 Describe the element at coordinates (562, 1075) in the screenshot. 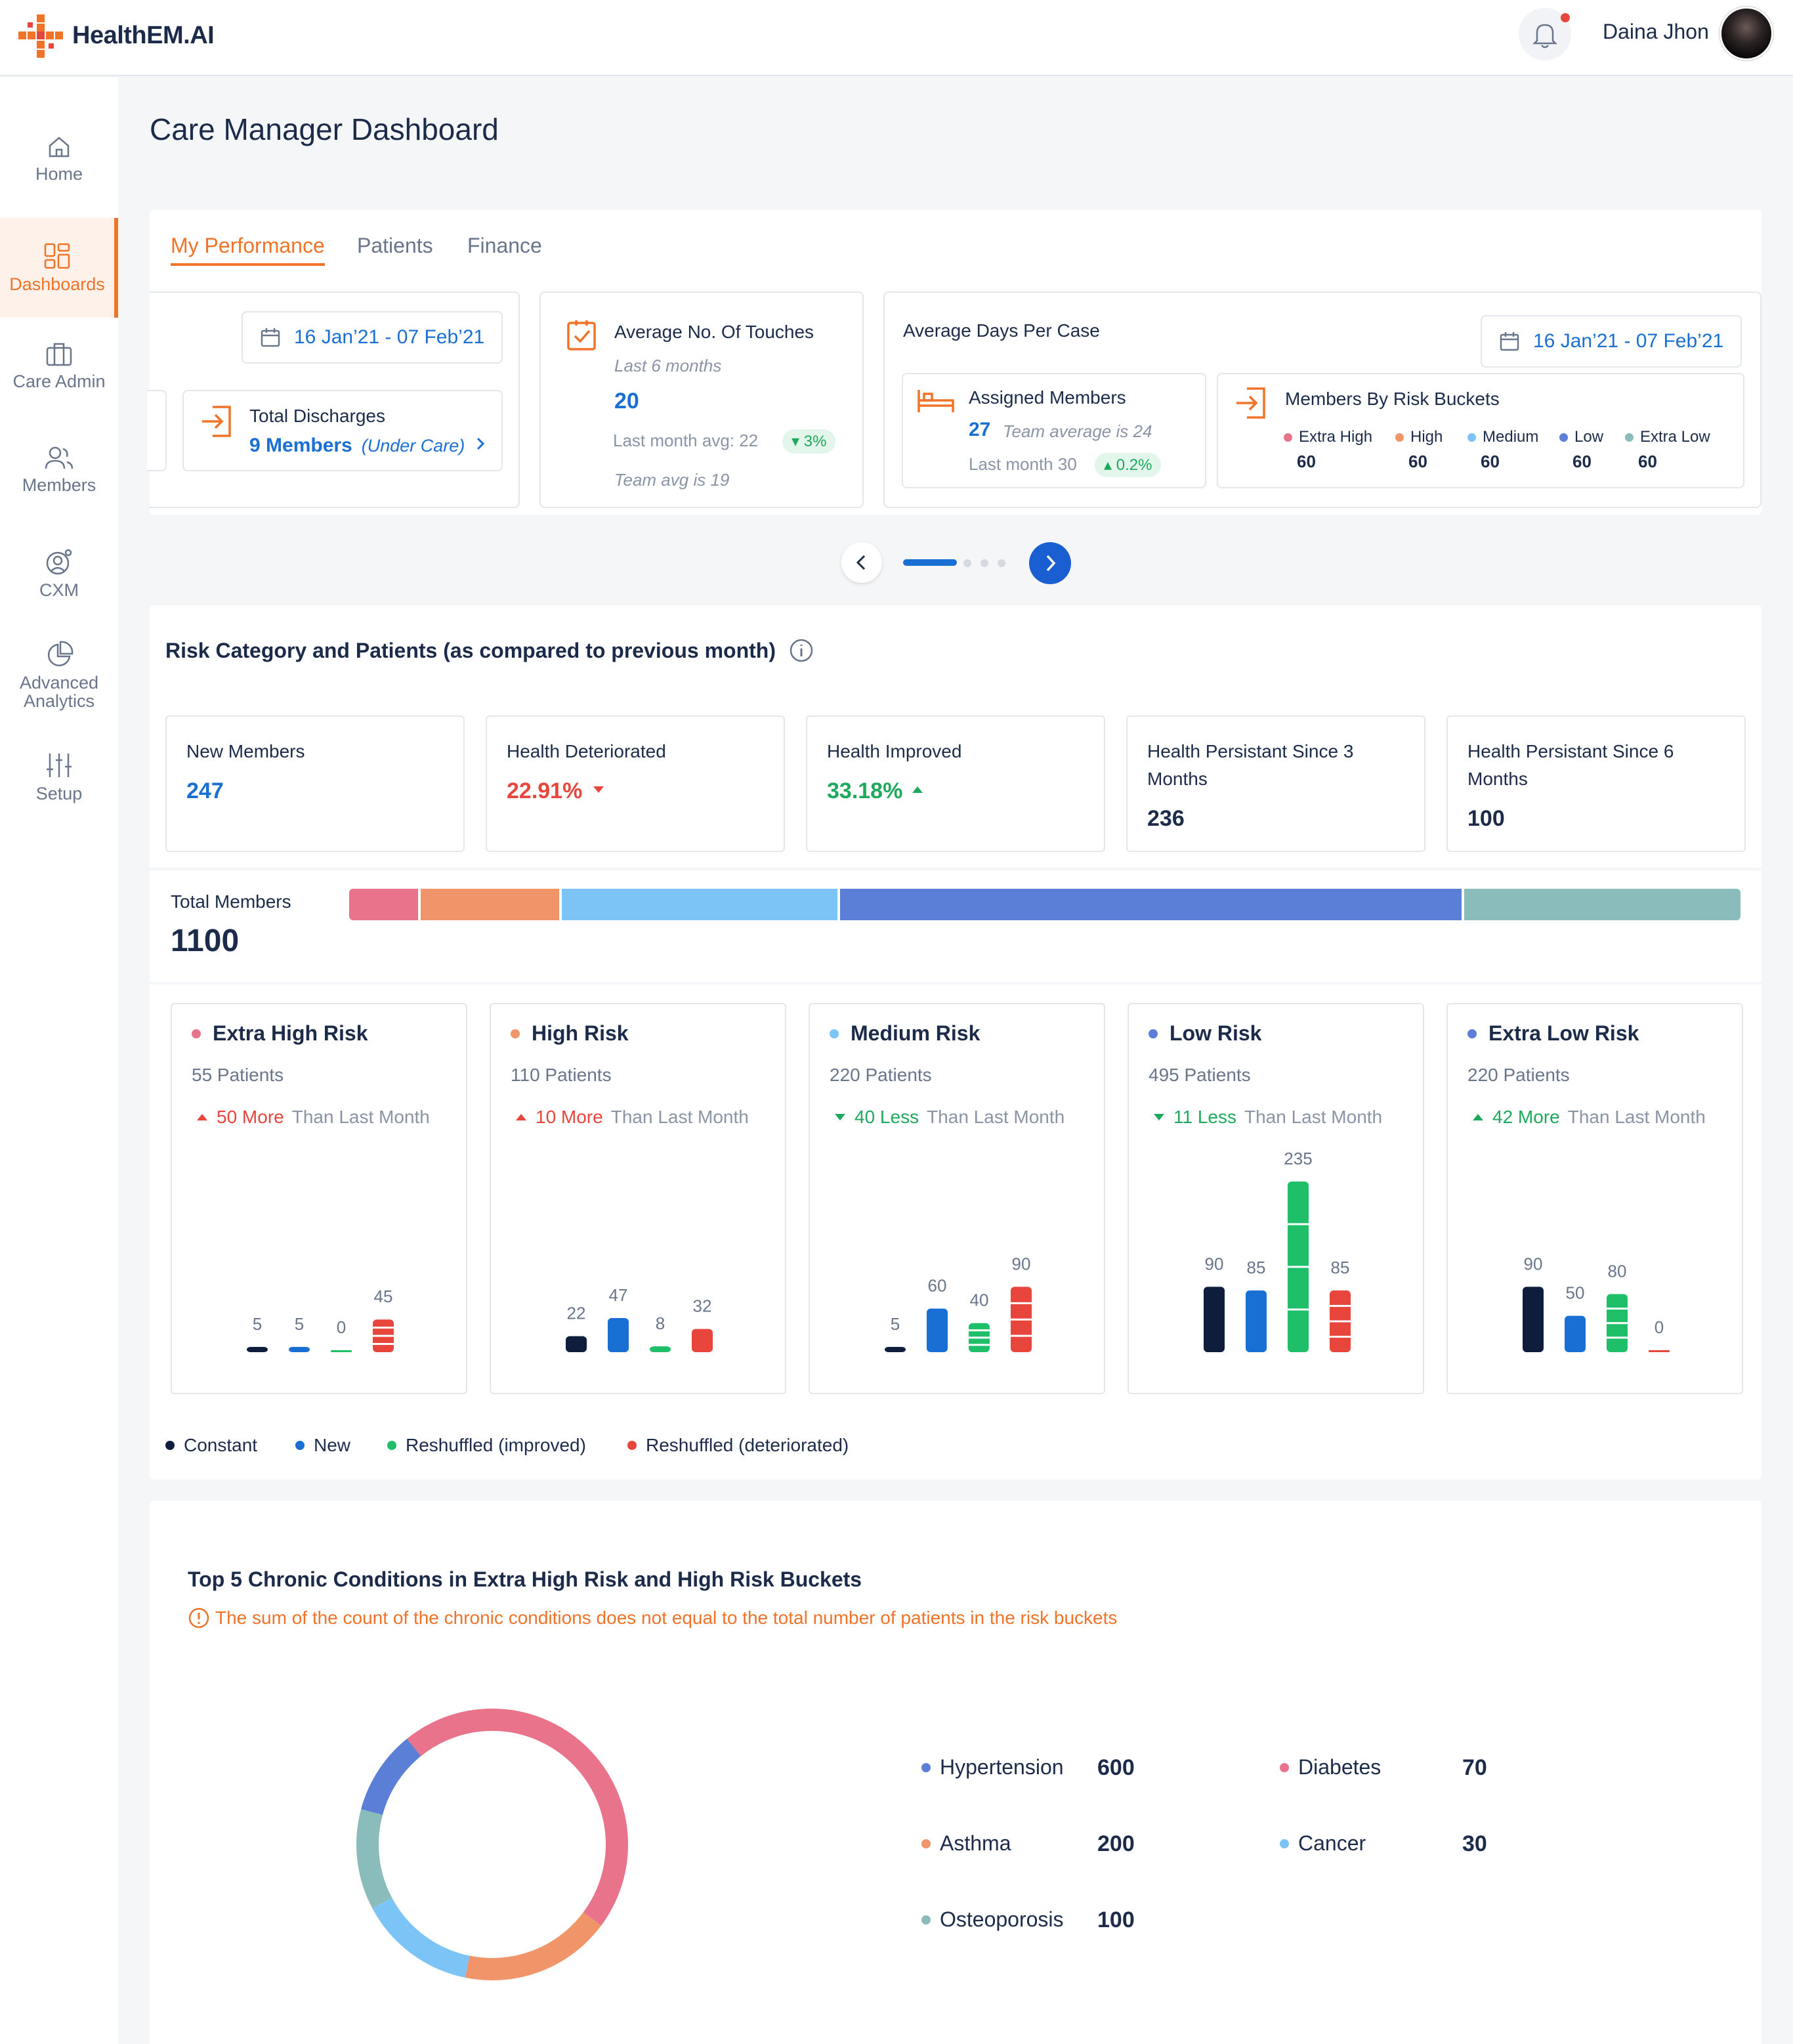

I see `risk-card-patients: 110 Patients` at that location.